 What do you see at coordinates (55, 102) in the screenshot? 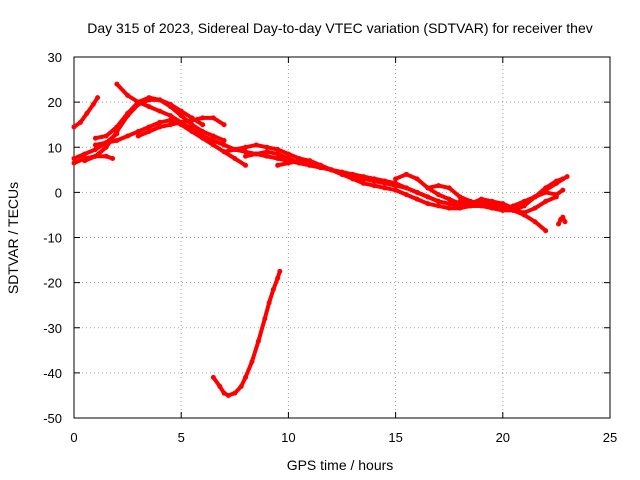
I see `y-tick-label: 20` at bounding box center [55, 102].